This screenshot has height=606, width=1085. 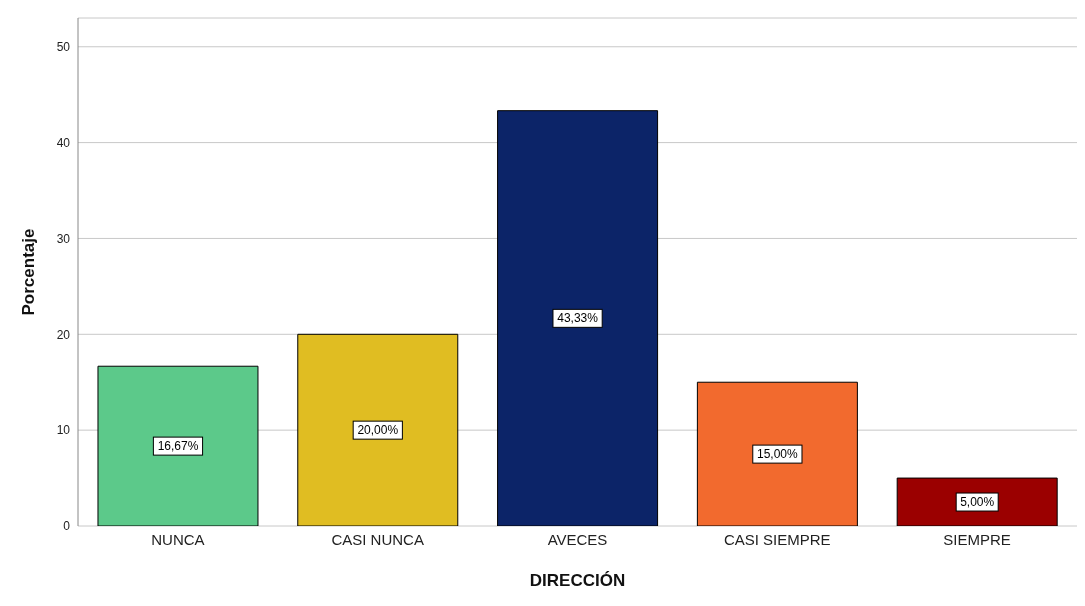 I want to click on x-tick-label: CASI SIEMPRE, so click(x=777, y=539).